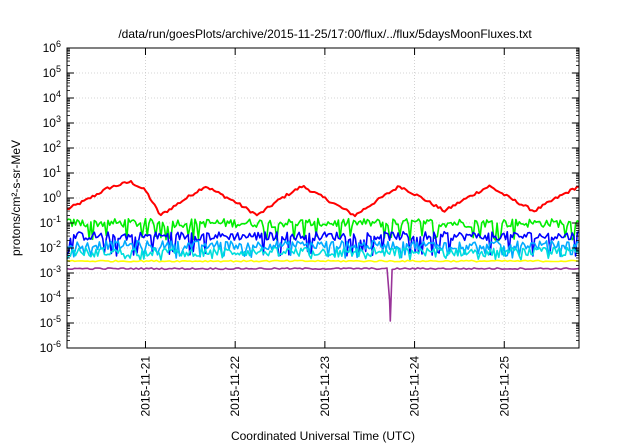 Image resolution: width=640 pixels, height=448 pixels. Describe the element at coordinates (235, 386) in the screenshot. I see `x-tick-label: 2015-11-22` at that location.